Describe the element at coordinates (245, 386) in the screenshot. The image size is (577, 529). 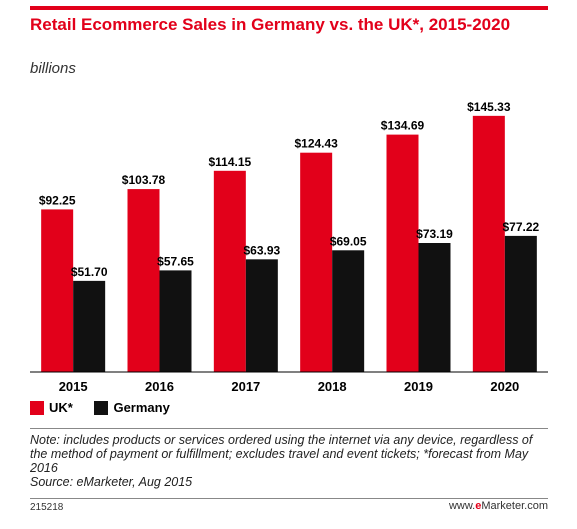
I see `x-tick-label-2017: 2017` at that location.